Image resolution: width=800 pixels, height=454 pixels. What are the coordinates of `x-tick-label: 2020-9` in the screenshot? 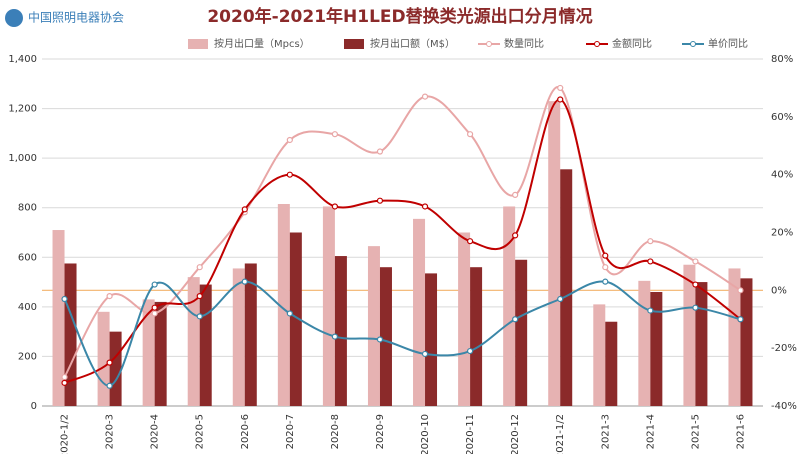 It's located at (380, 431).